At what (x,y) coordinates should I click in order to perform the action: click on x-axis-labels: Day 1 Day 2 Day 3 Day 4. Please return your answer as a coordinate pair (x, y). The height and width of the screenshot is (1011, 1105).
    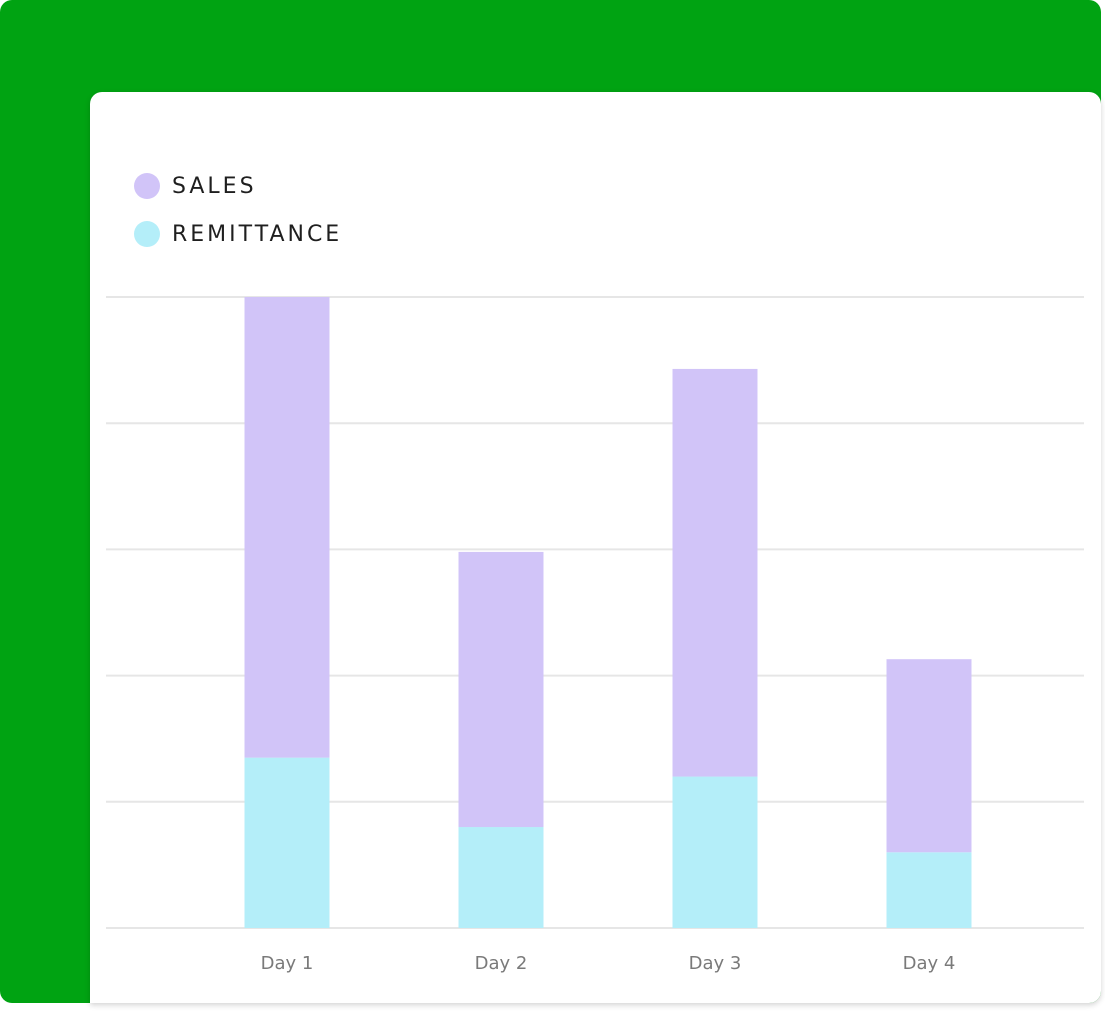
    Looking at the image, I should click on (608, 963).